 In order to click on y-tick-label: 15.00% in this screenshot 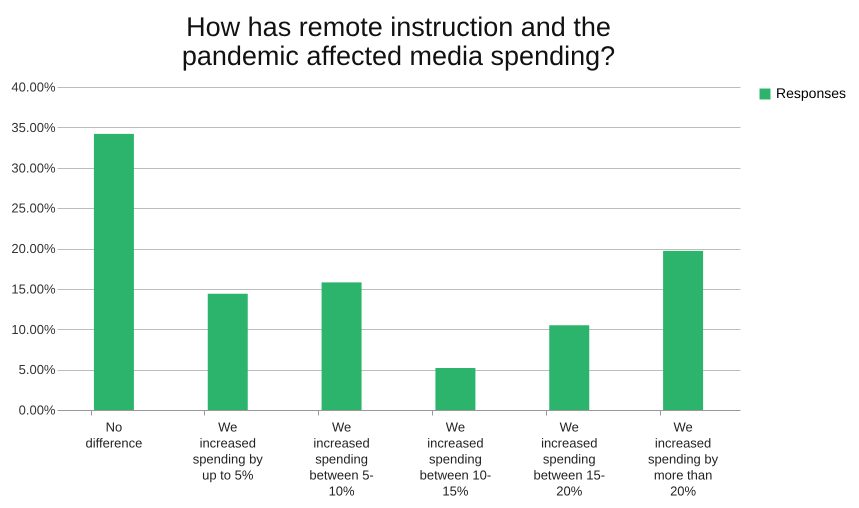, I will do `click(33, 288)`.